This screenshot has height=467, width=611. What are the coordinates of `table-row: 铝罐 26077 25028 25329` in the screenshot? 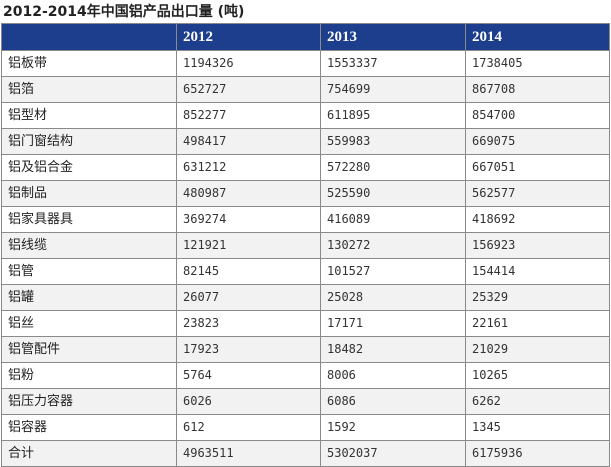 It's located at (305, 297).